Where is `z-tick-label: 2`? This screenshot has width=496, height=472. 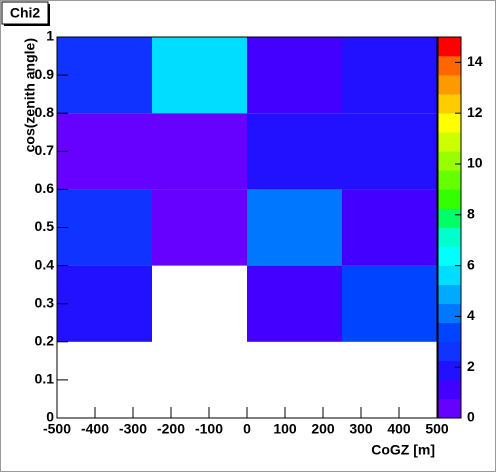 z-tick-label: 2 is located at coordinates (471, 366).